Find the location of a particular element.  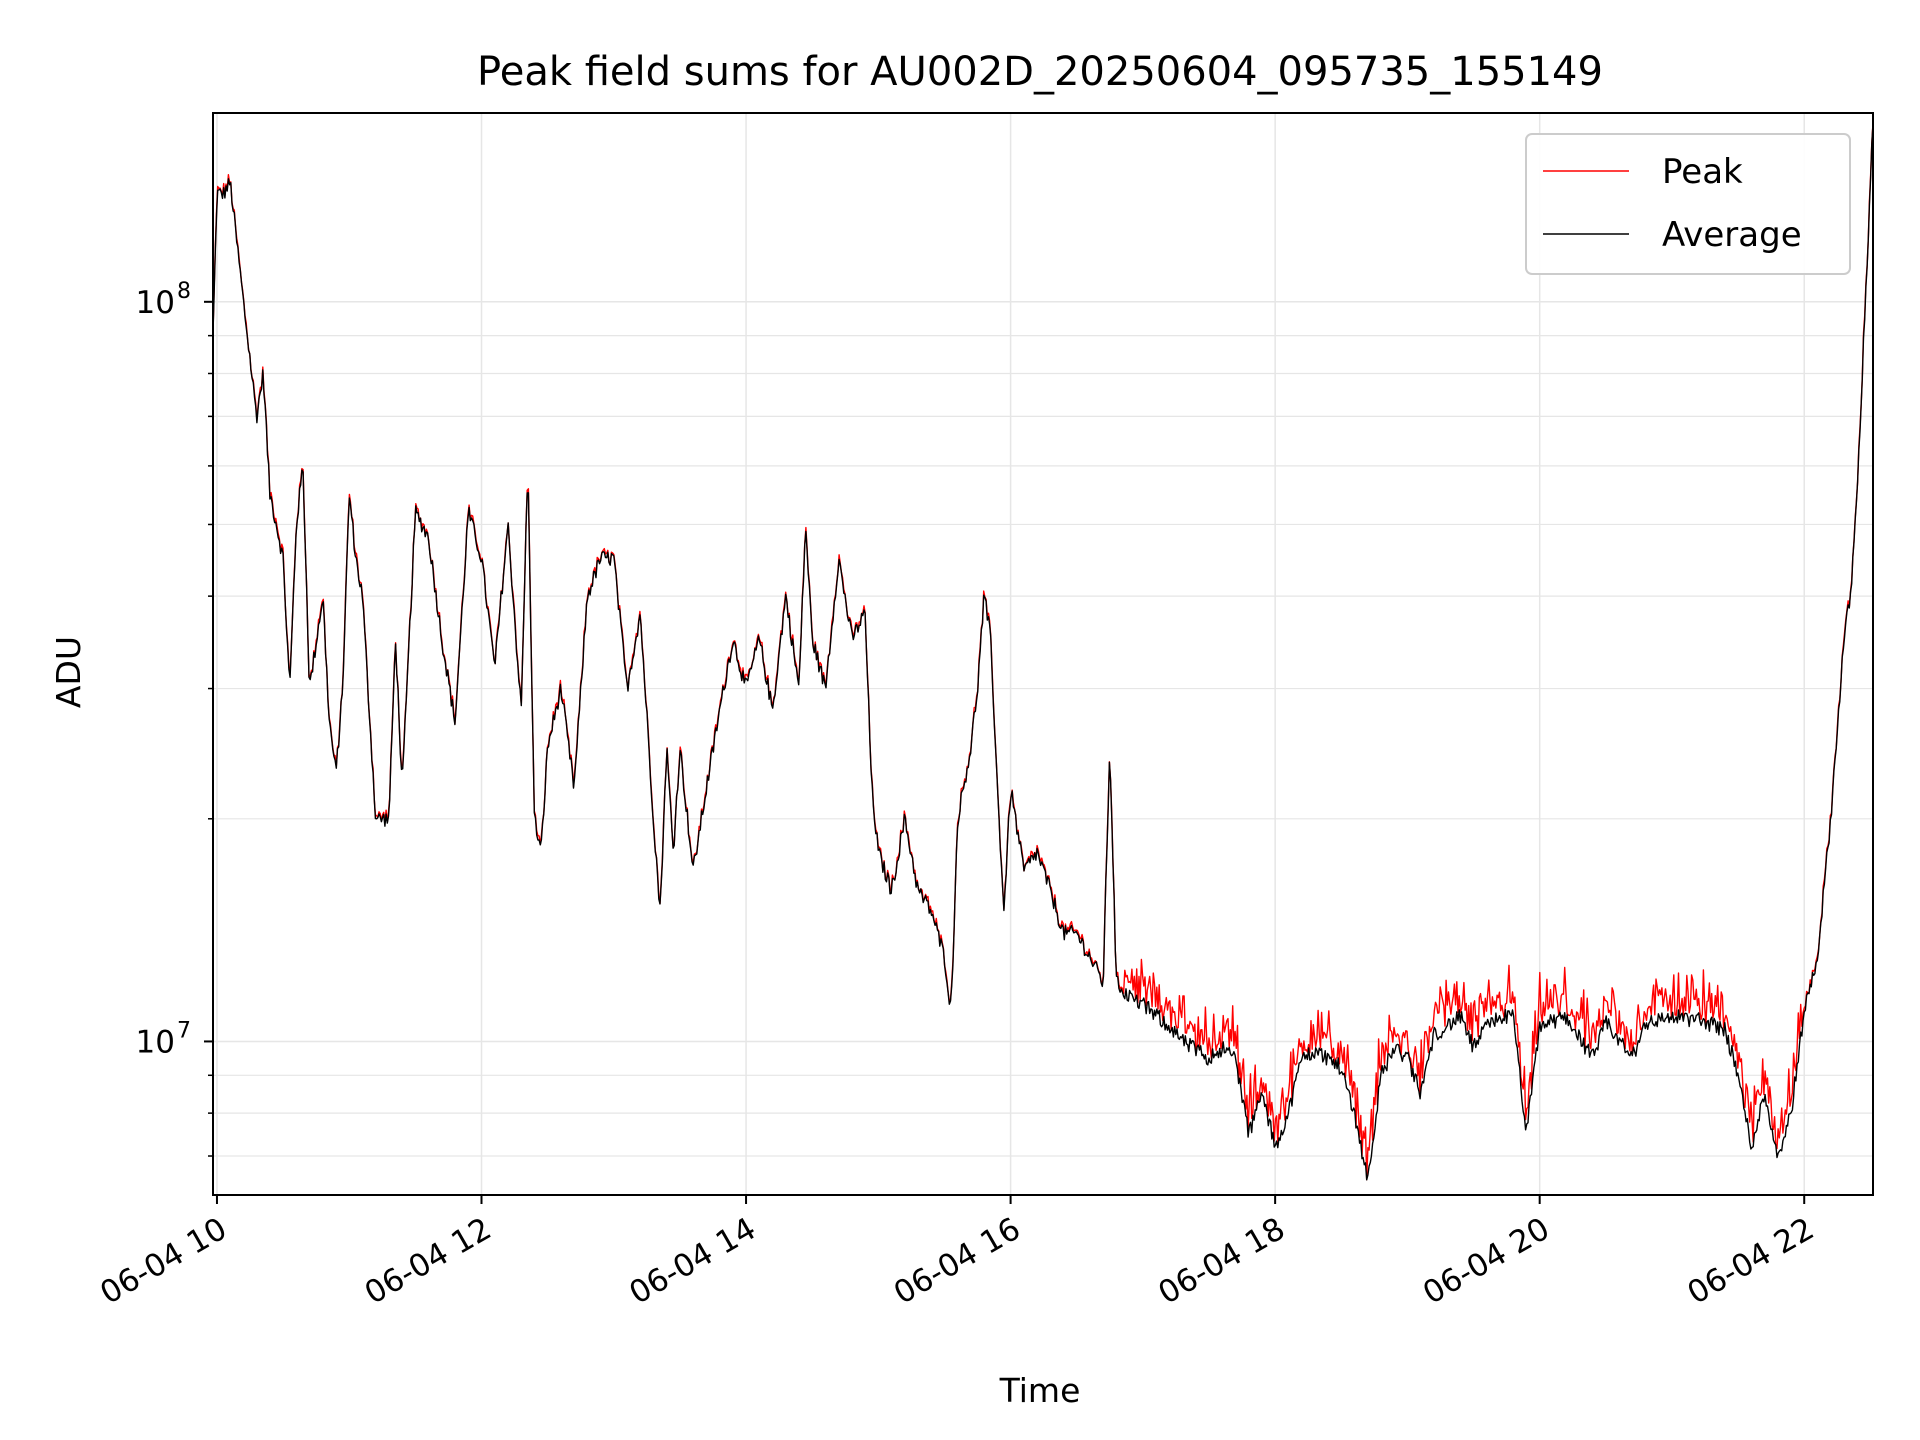

legend: Peak Average is located at coordinates (1688, 204).